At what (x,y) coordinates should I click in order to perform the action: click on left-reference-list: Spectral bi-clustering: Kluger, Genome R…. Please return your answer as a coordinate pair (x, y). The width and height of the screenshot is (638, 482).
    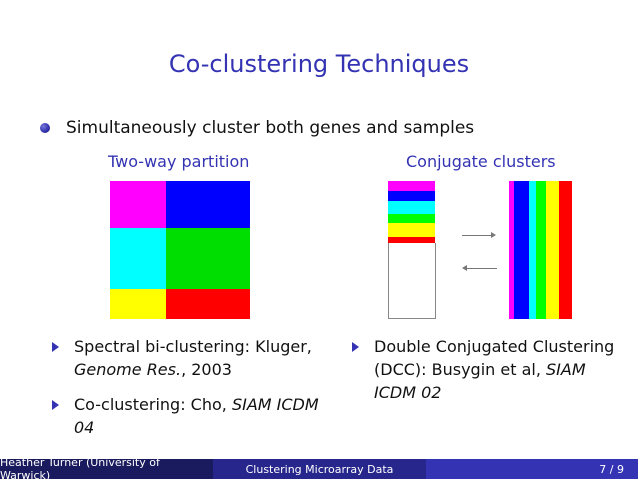
    Looking at the image, I should click on (187, 393).